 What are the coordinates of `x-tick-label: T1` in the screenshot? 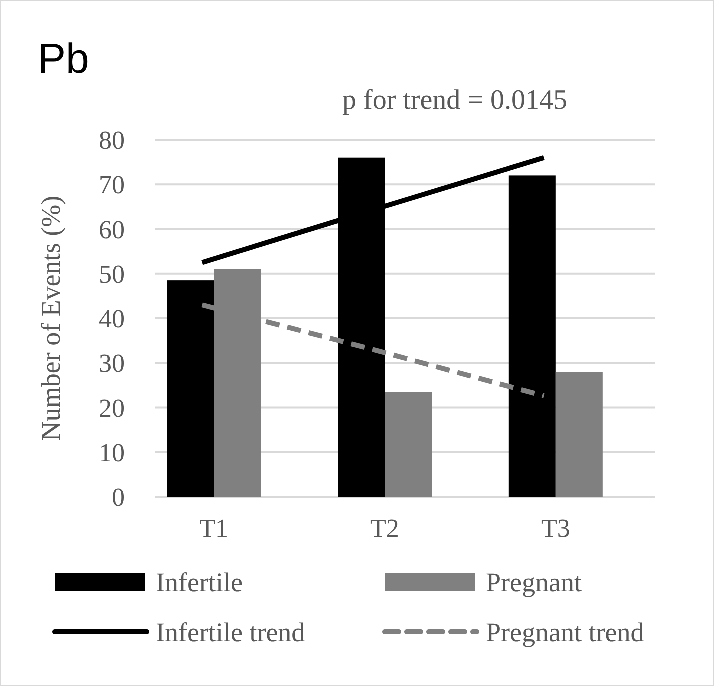 It's located at (214, 528).